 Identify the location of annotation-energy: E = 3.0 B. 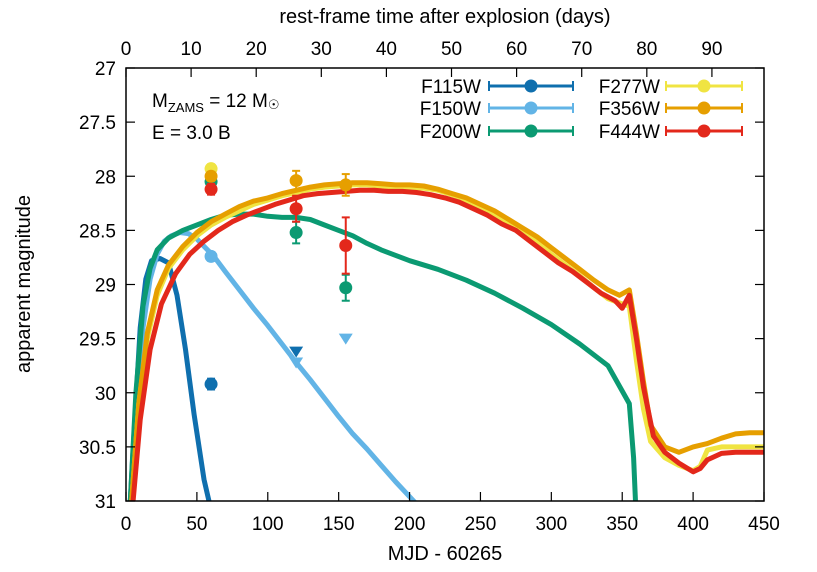
(191, 133).